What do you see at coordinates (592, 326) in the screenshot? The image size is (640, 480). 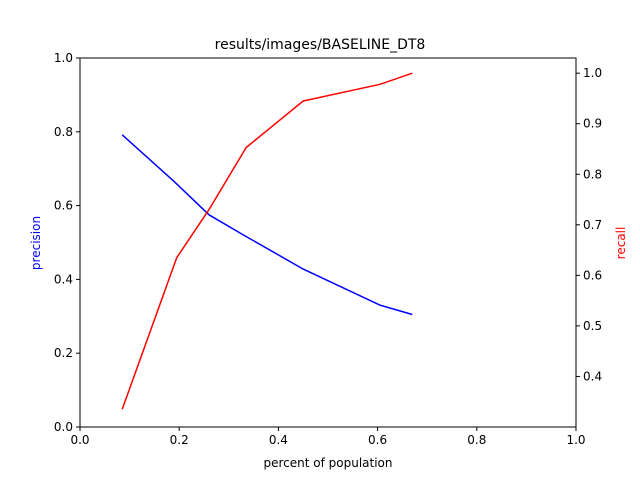 I see `right-y-tick-label: 0.5` at bounding box center [592, 326].